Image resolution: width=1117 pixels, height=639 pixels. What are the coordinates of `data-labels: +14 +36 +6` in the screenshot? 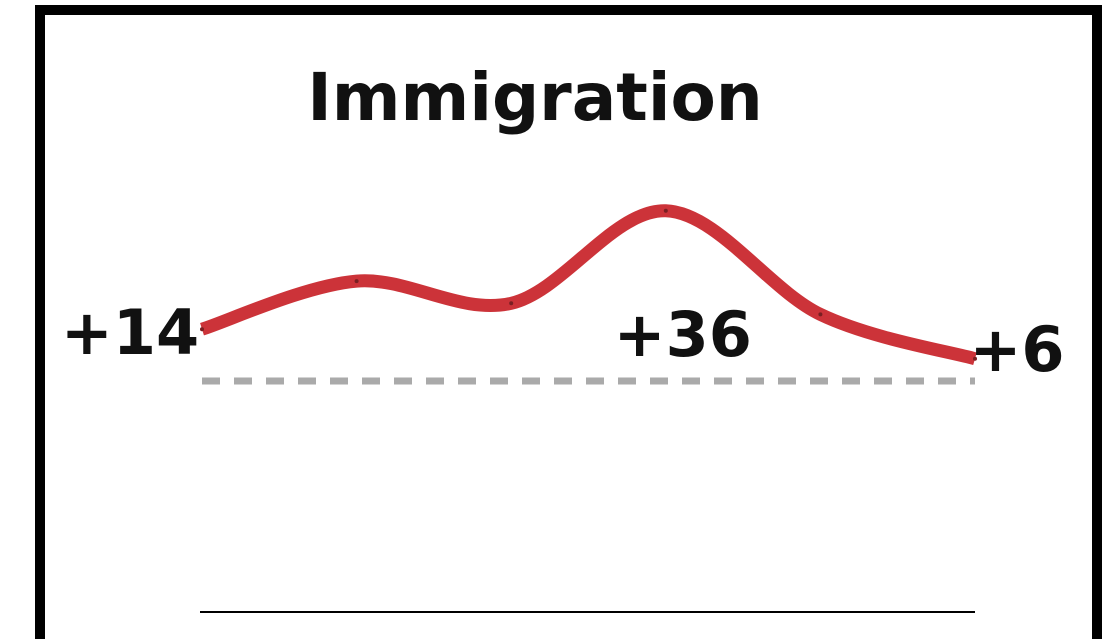 It's located at (563, 341).